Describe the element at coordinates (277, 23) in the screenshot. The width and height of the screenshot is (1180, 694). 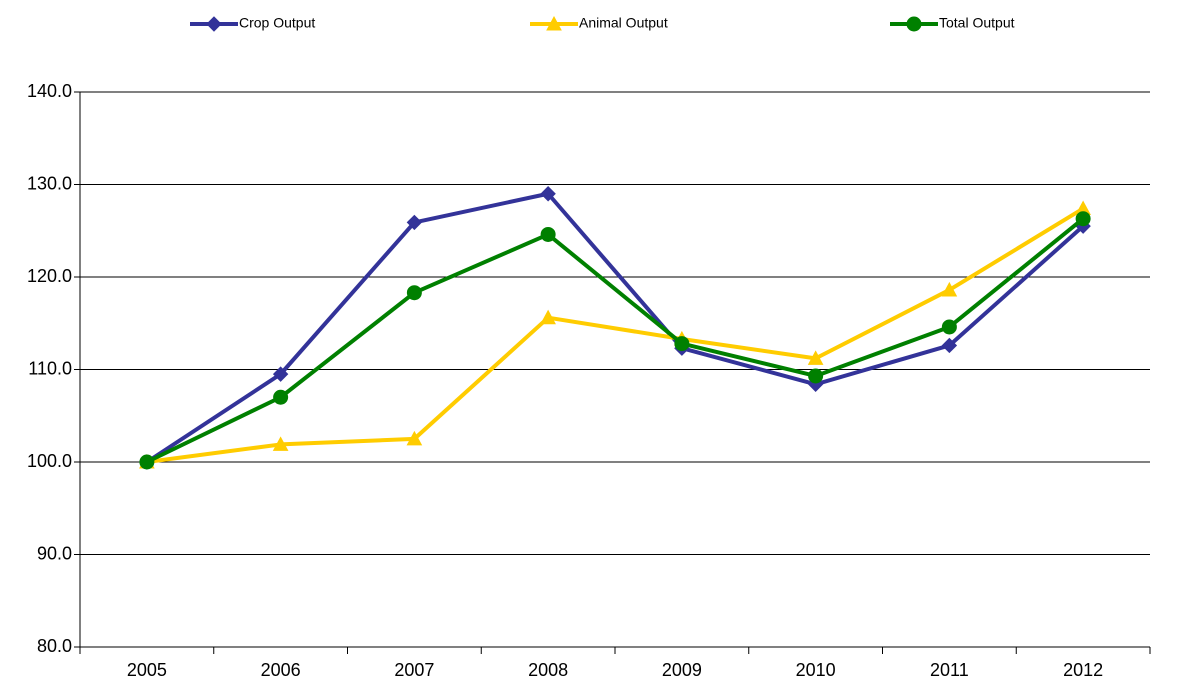
I see `legend: Crop Output` at that location.